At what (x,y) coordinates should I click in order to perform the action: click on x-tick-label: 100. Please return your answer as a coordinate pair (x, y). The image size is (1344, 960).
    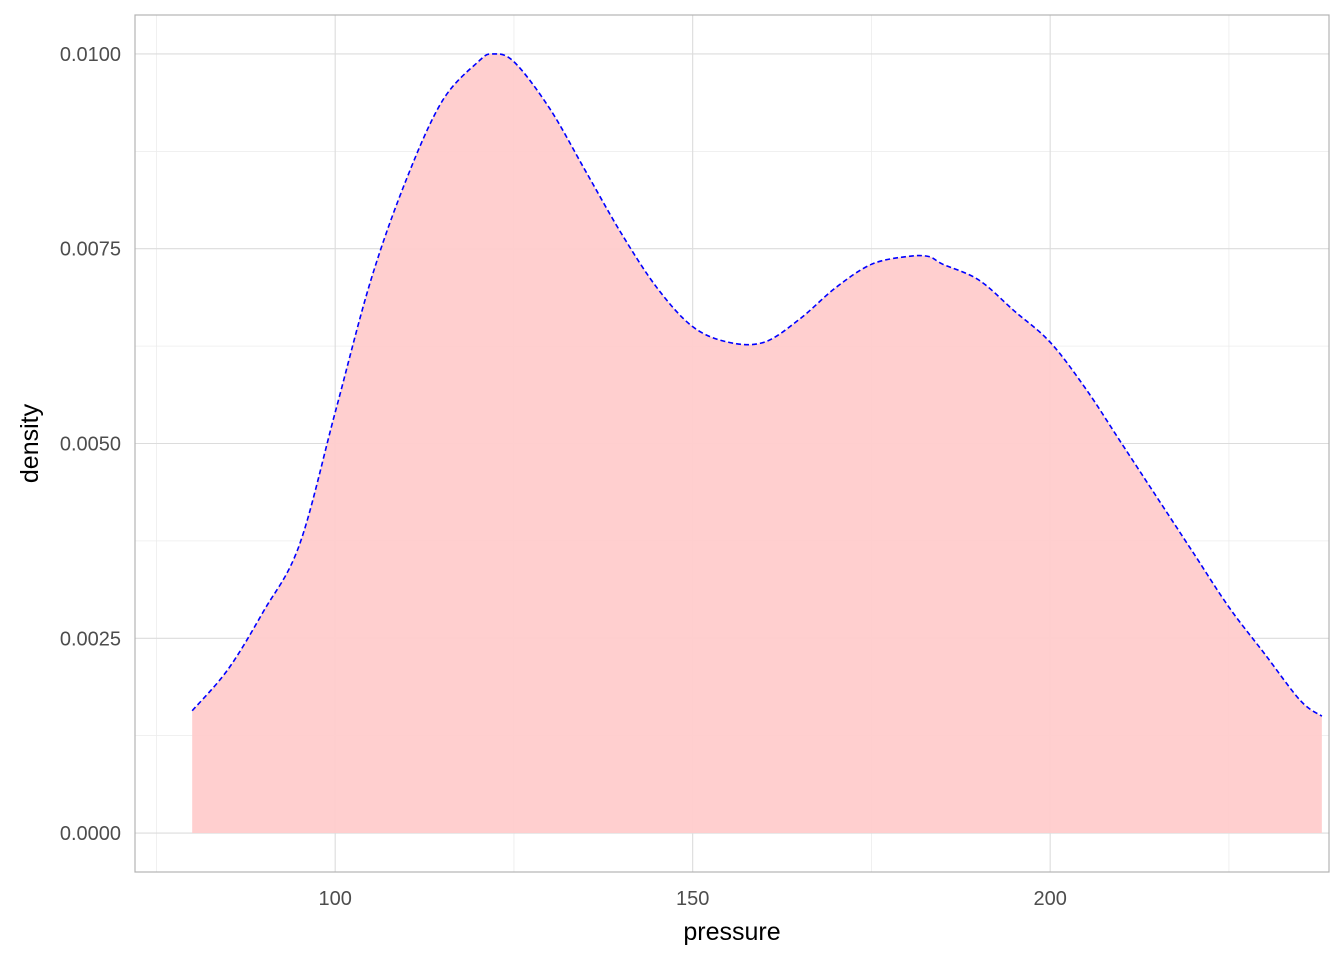
    Looking at the image, I should click on (335, 899).